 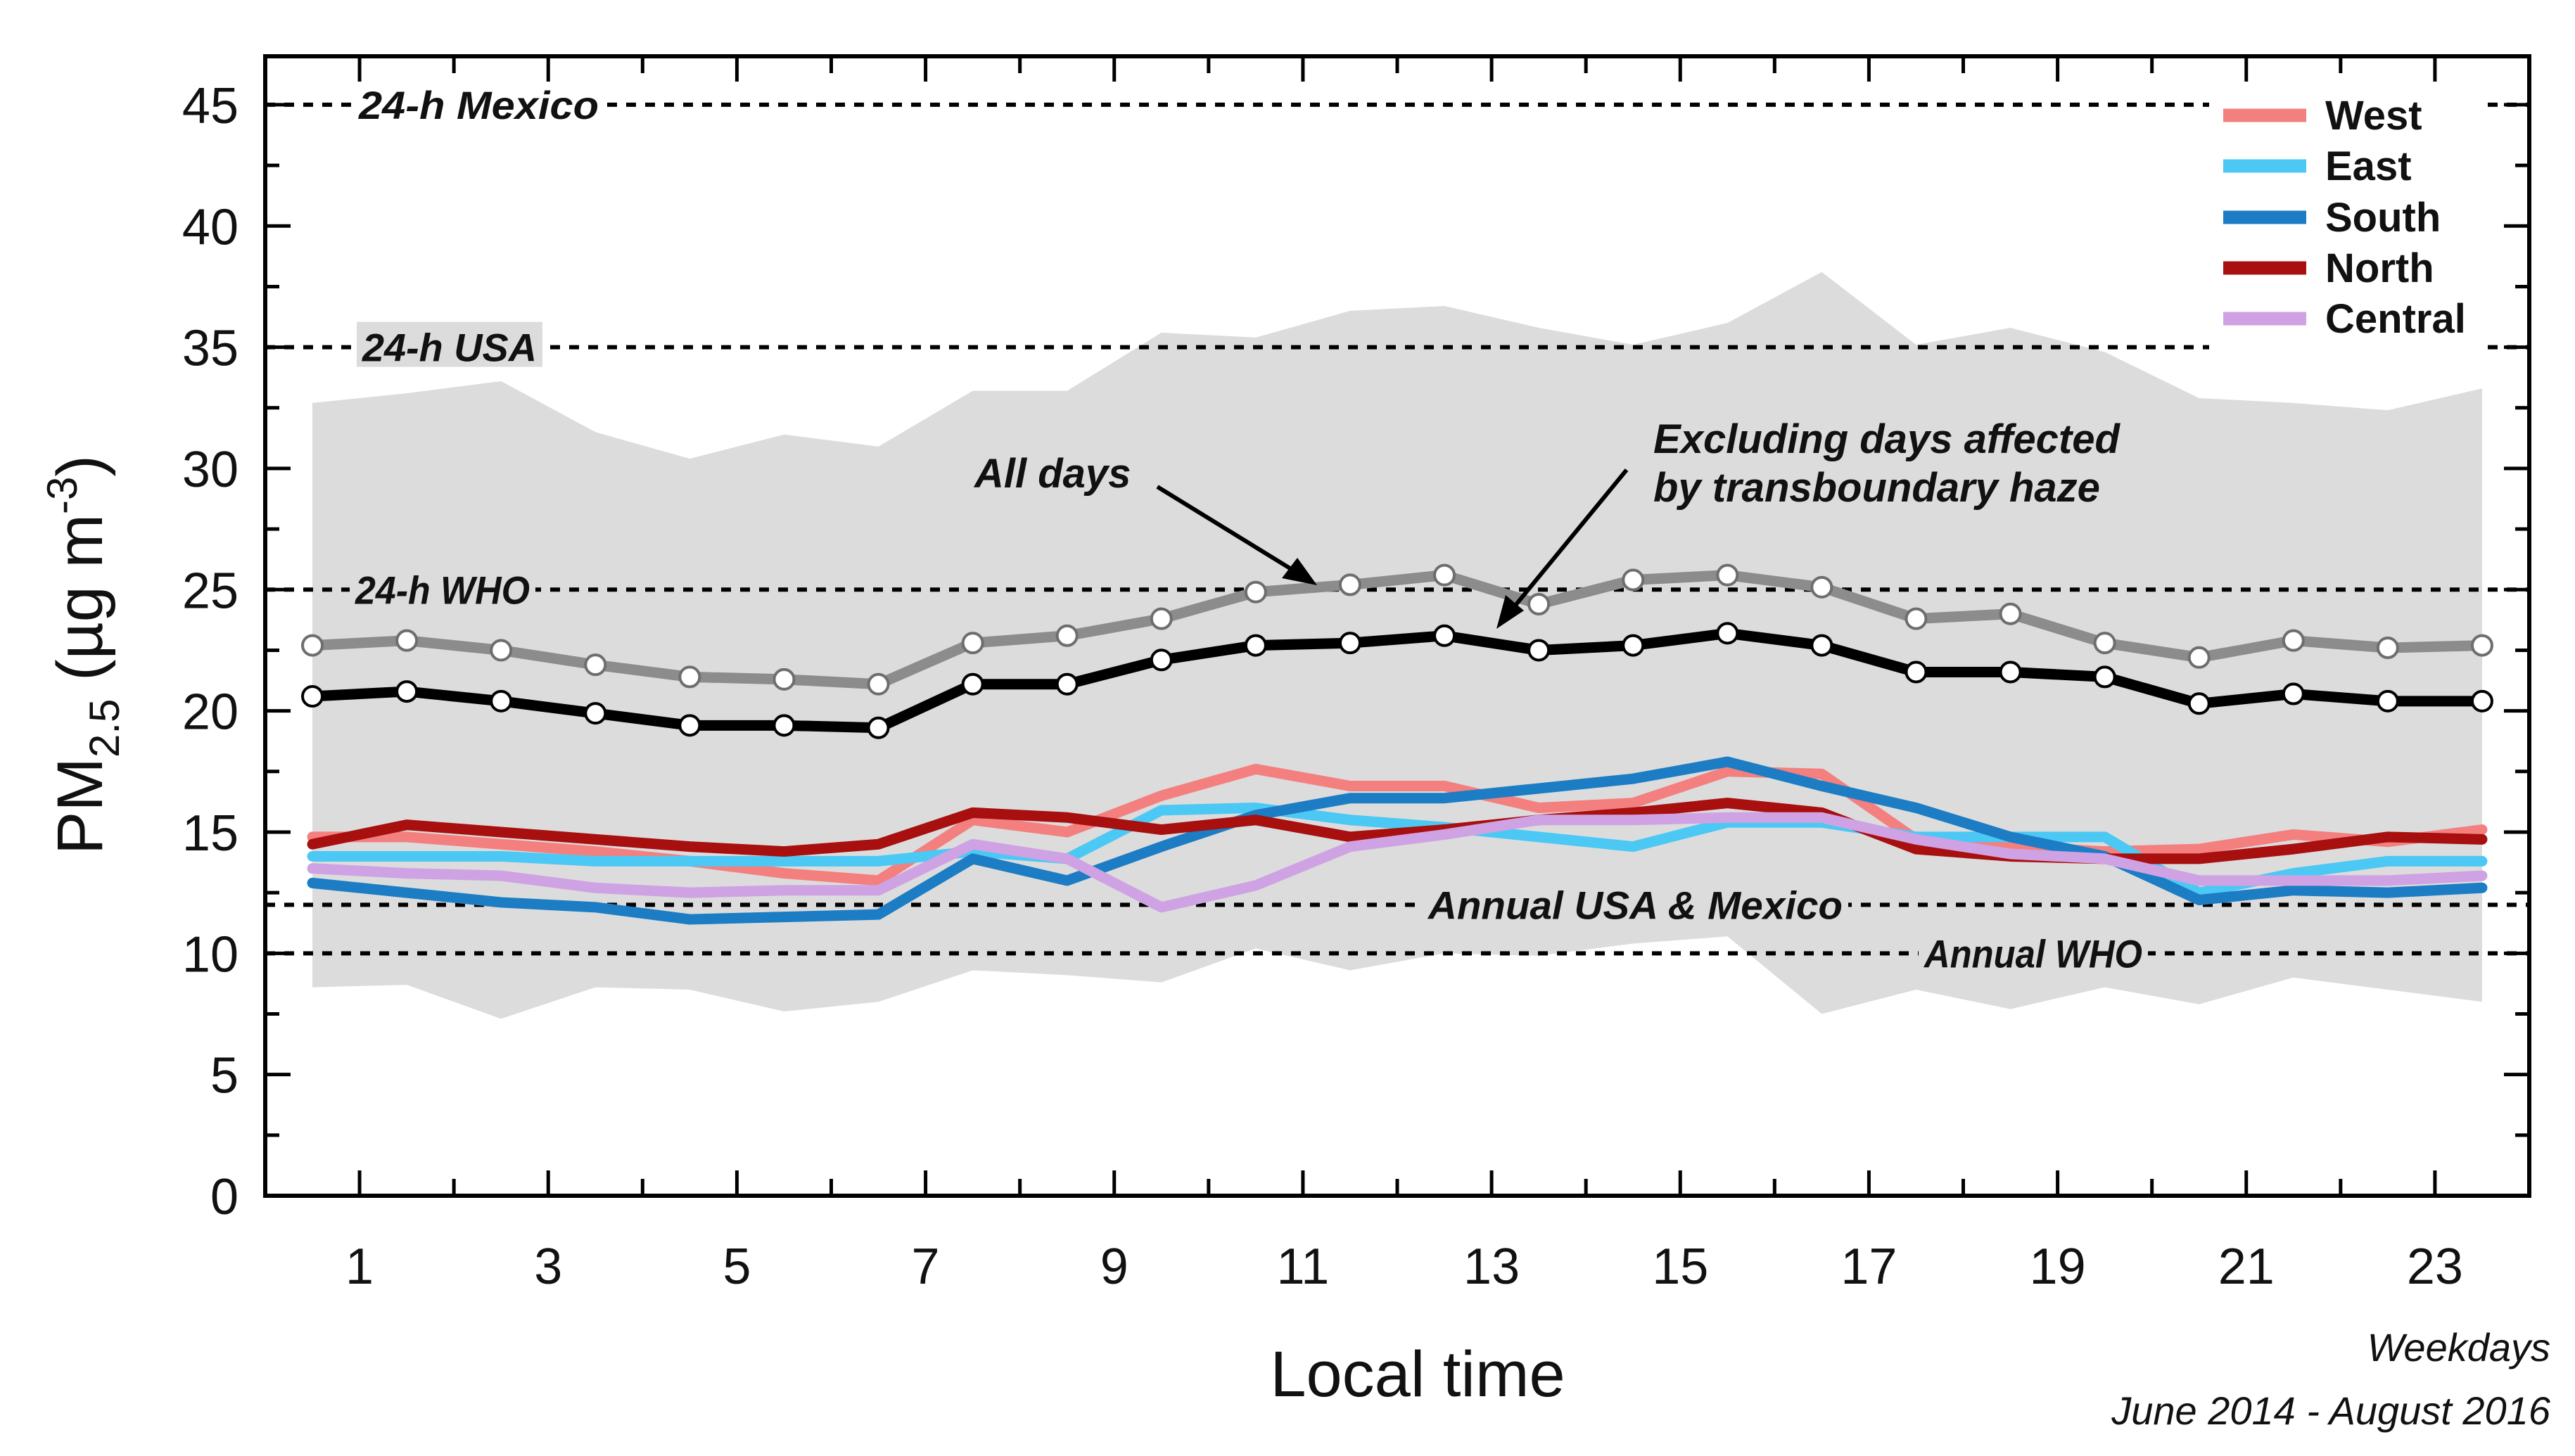 What do you see at coordinates (1876, 488) in the screenshot?
I see `annotation-excluding-line2: by transboundary haze` at bounding box center [1876, 488].